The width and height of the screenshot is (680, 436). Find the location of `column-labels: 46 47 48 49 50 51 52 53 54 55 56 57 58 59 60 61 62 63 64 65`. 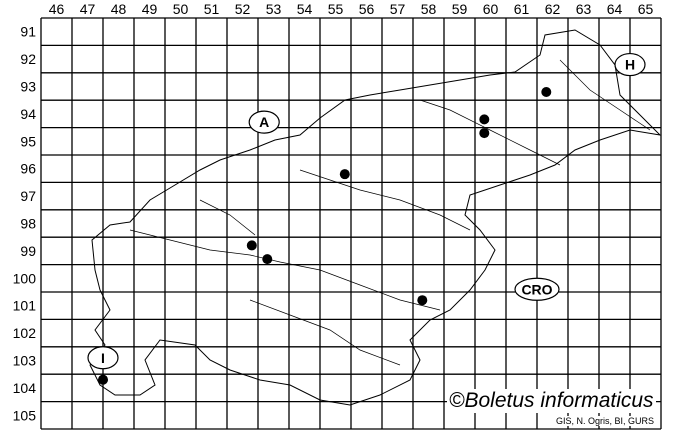

column-labels: 46 47 48 49 50 51 52 53 54 55 56 57 58 59 60 61 62 63 64 65 is located at coordinates (351, 9).